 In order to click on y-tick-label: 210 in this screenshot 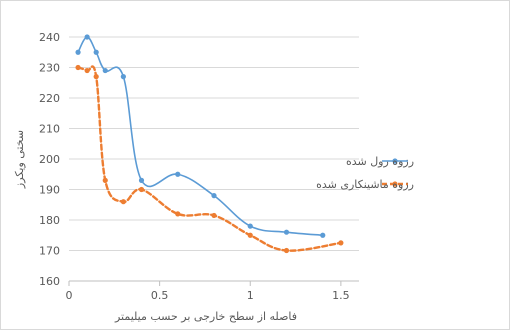, I will do `click(49, 129)`.